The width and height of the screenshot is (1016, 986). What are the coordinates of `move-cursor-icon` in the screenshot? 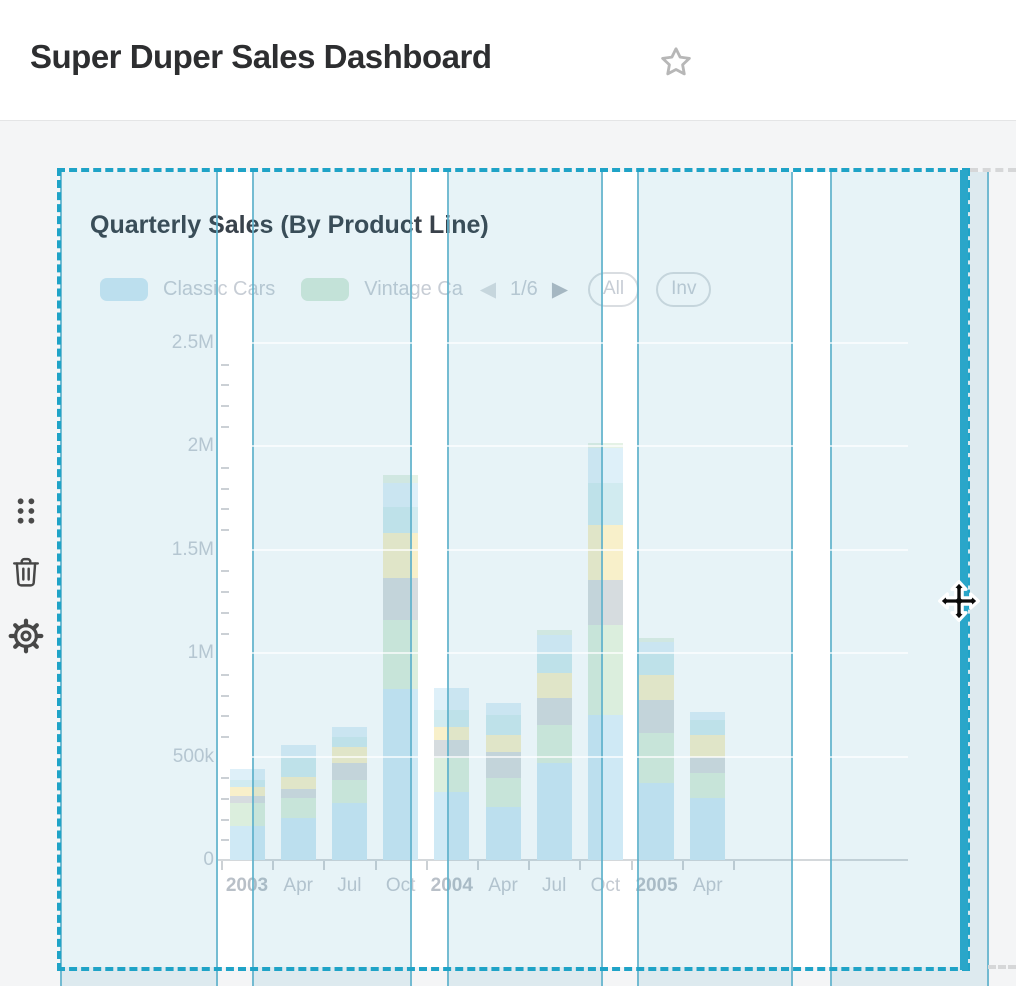 It's located at (959, 601).